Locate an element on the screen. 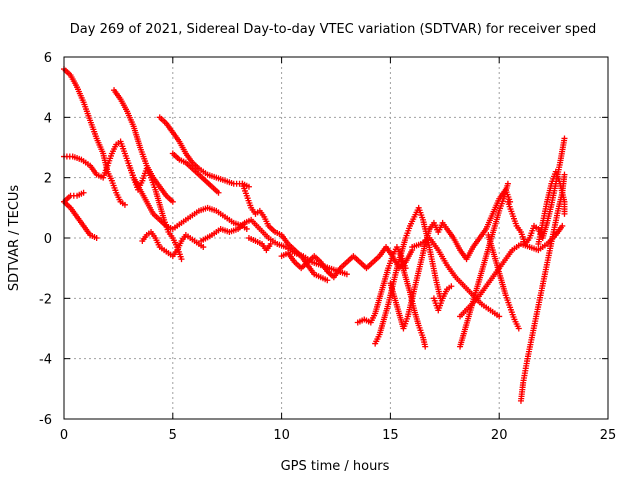  x-tick-label: 5 is located at coordinates (173, 435).